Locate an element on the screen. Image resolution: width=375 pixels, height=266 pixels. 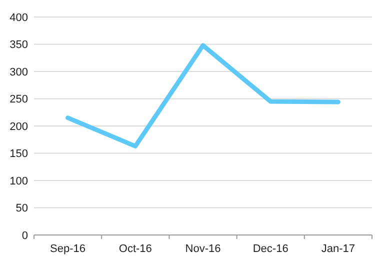
x-tick-label: Jan-17 is located at coordinates (338, 249).